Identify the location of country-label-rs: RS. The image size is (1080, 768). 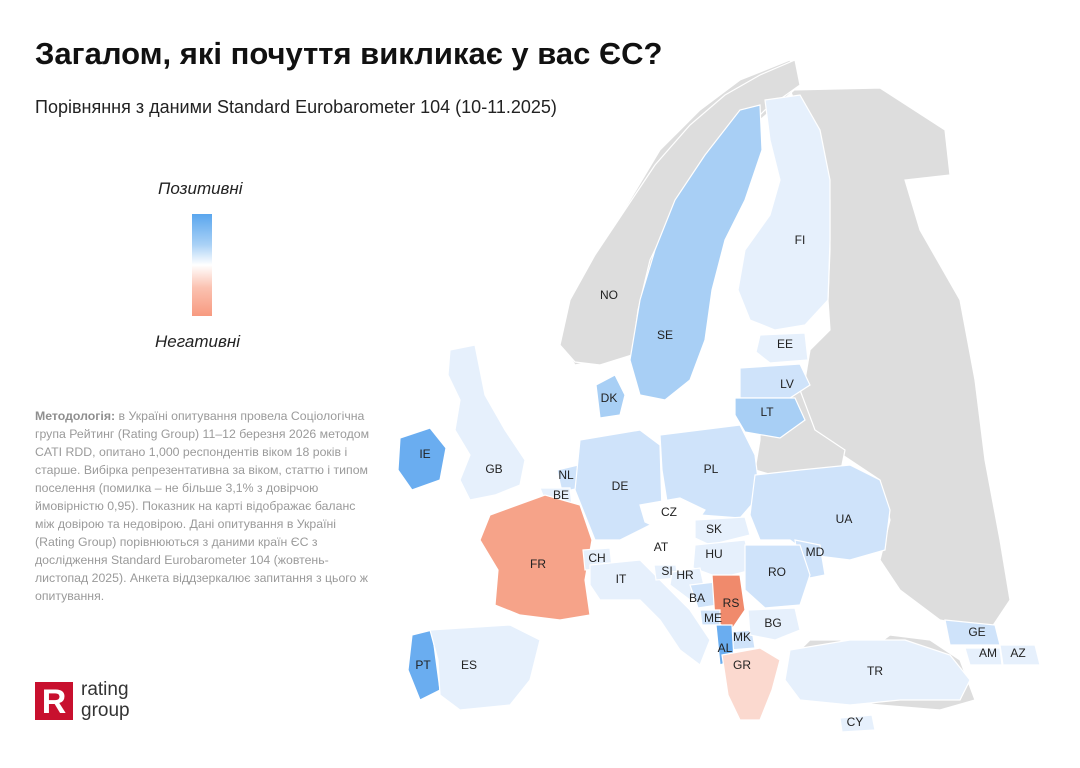
(731, 603).